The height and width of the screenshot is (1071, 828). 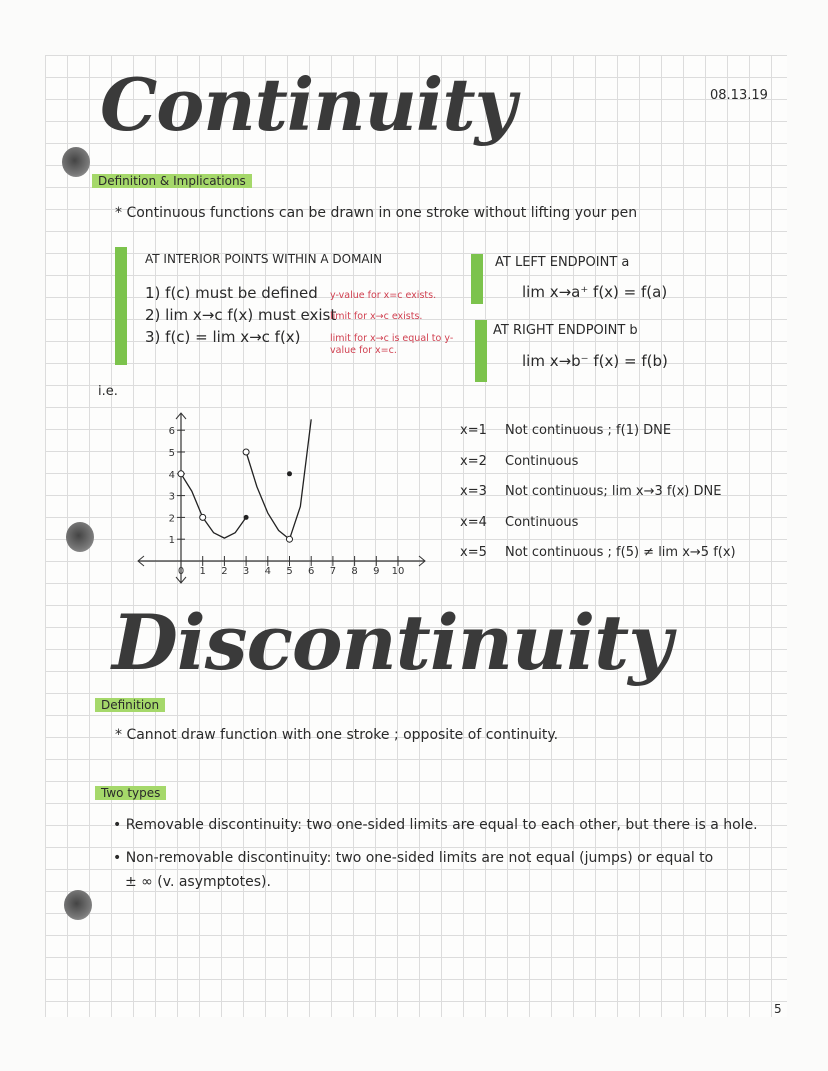 I want to click on analysis-x: x=1, so click(x=473, y=430).